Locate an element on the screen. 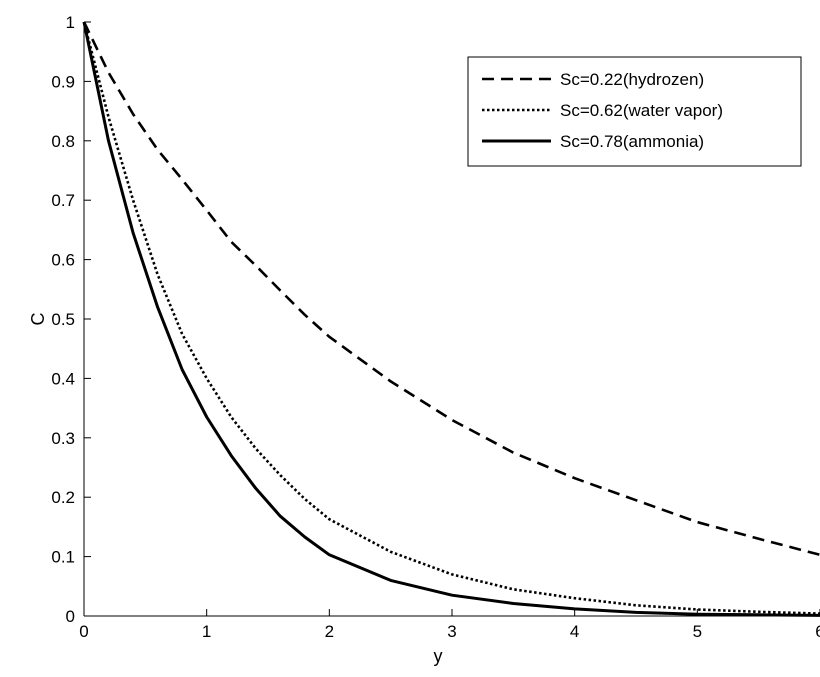 The height and width of the screenshot is (677, 820). y-tick-label: 1 is located at coordinates (70, 22).